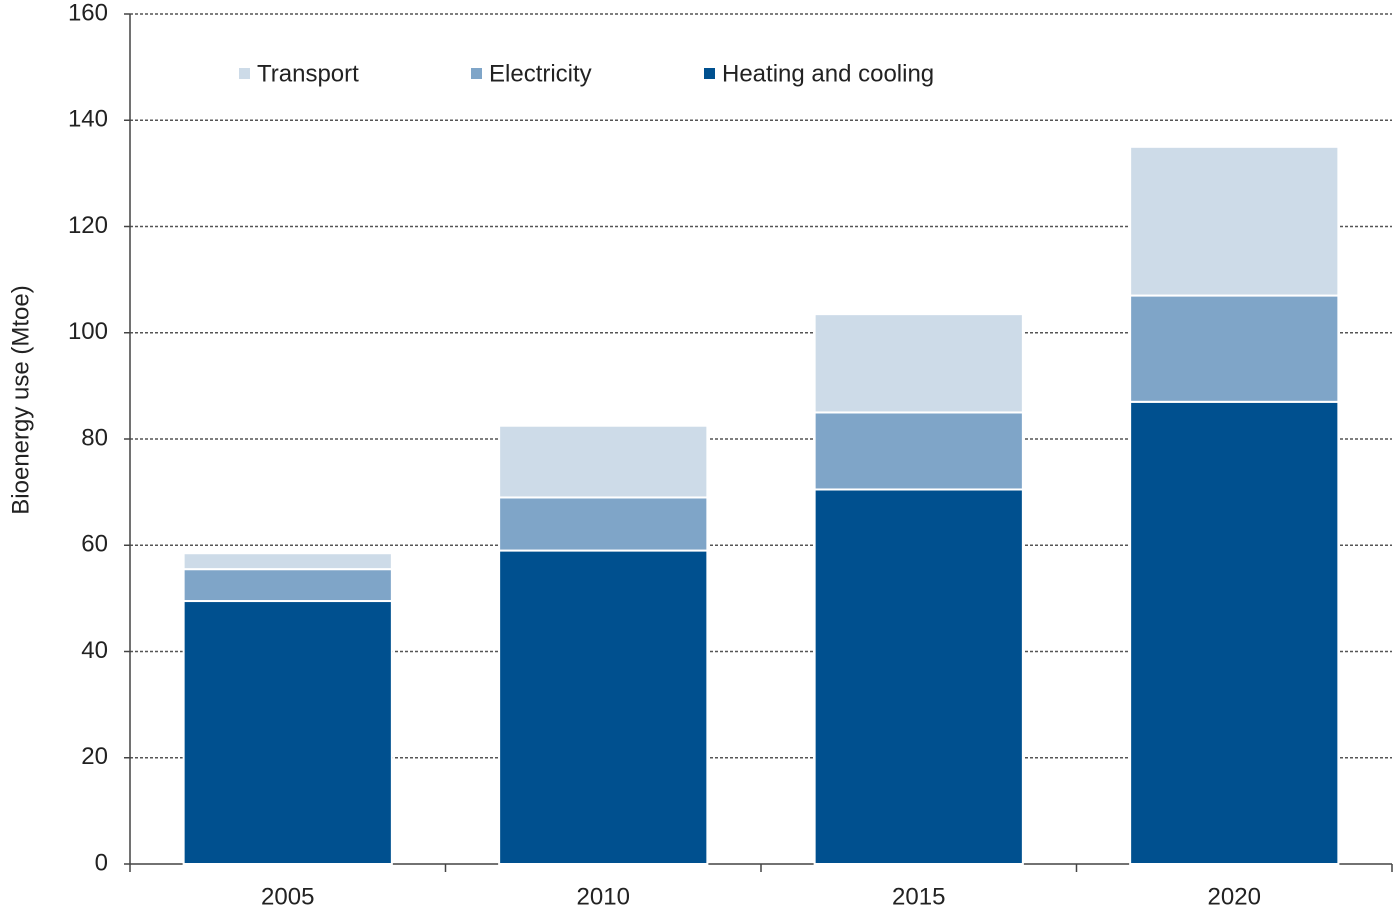 The width and height of the screenshot is (1394, 915). Describe the element at coordinates (20, 399) in the screenshot. I see `y-axis-label: Bioenergy use (Mtoe)` at that location.